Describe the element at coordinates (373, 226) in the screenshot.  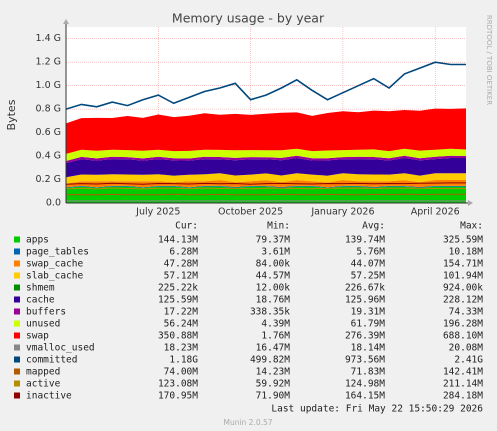
I see `table-header: Avg:` at that location.